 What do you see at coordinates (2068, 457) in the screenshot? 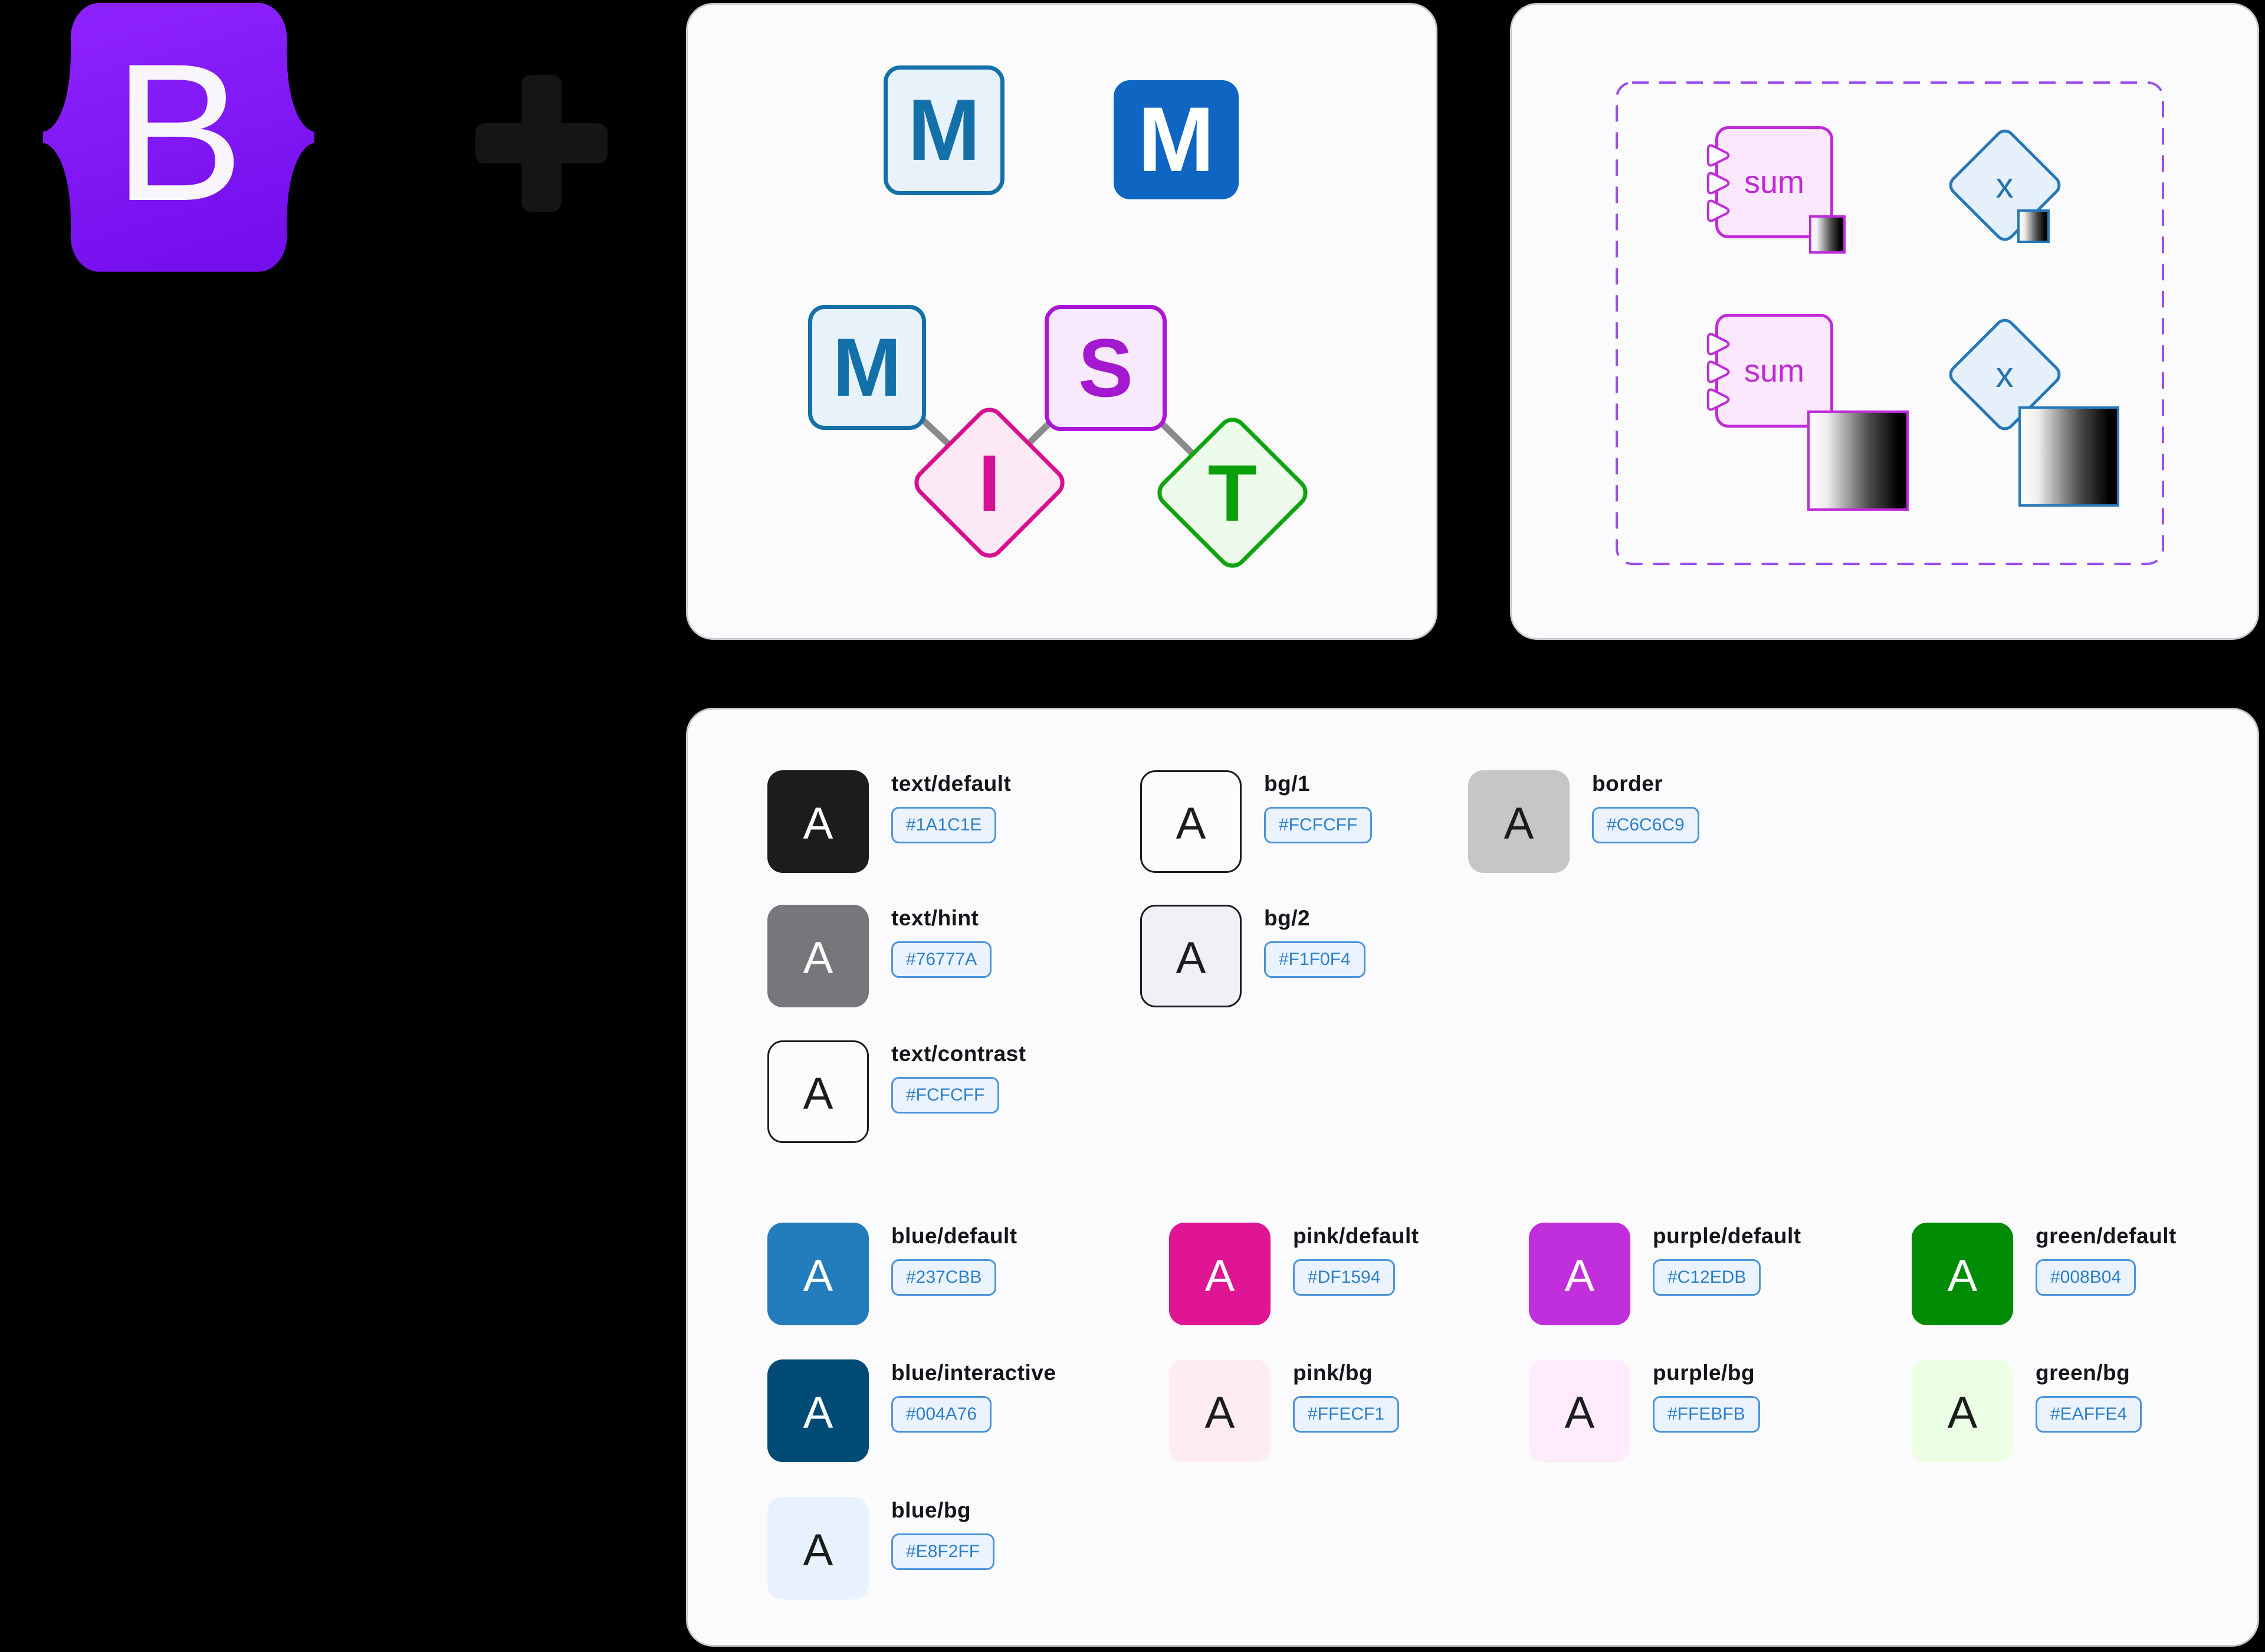
I see `gradient-chip-large-x` at bounding box center [2068, 457].